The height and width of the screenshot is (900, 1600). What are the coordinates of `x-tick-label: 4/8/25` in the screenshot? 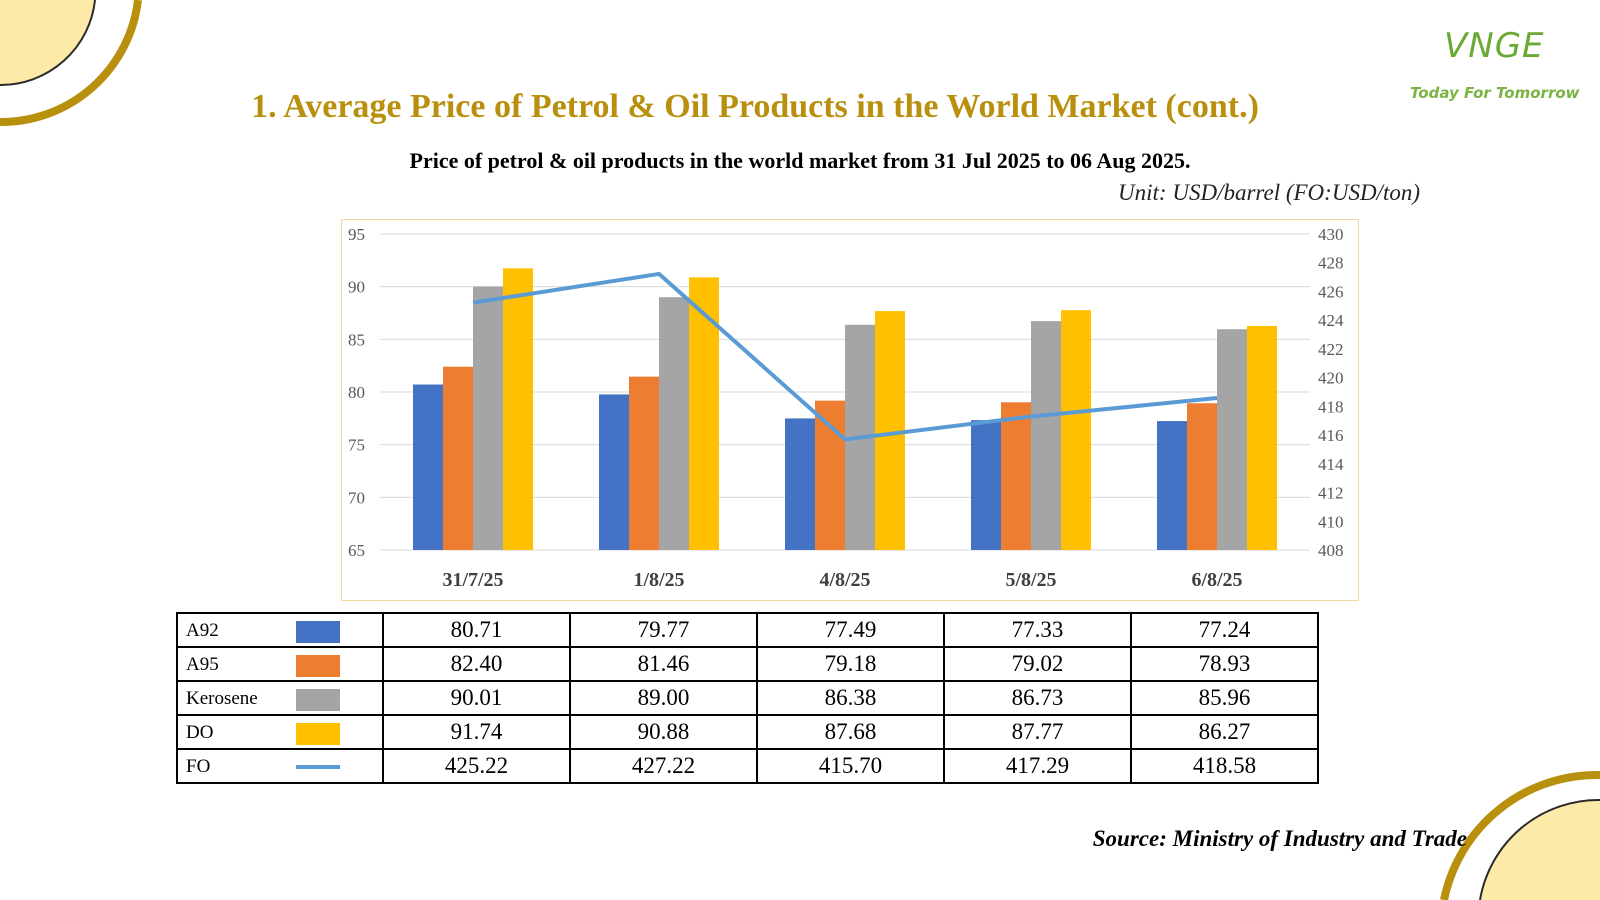 It's located at (844, 580).